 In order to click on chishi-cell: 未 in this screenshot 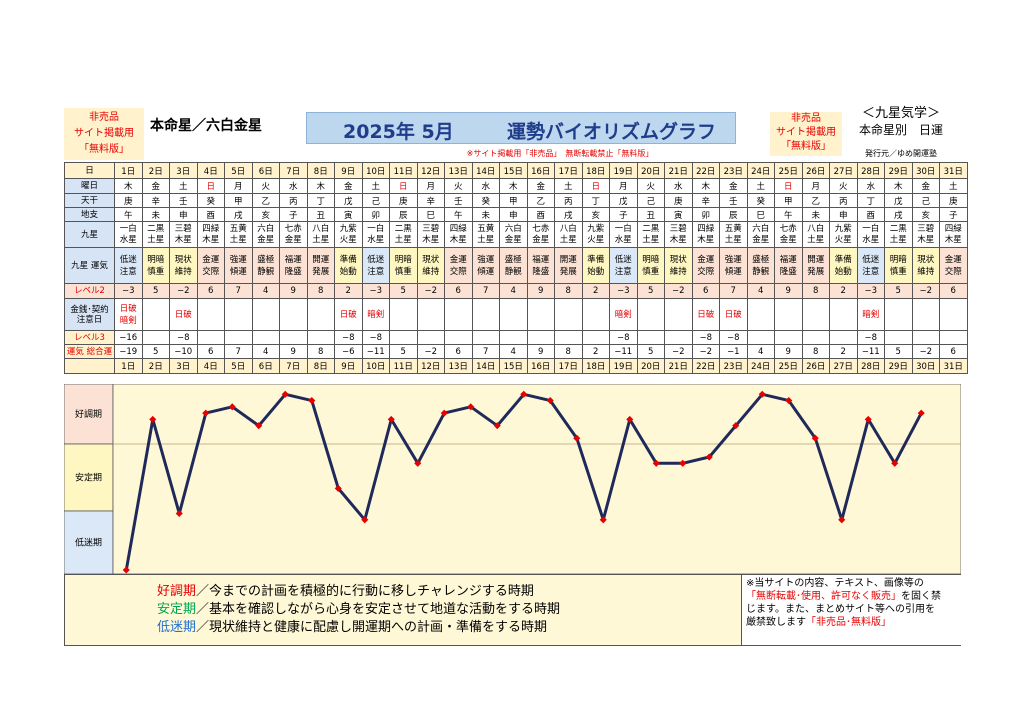, I will do `click(155, 214)`.